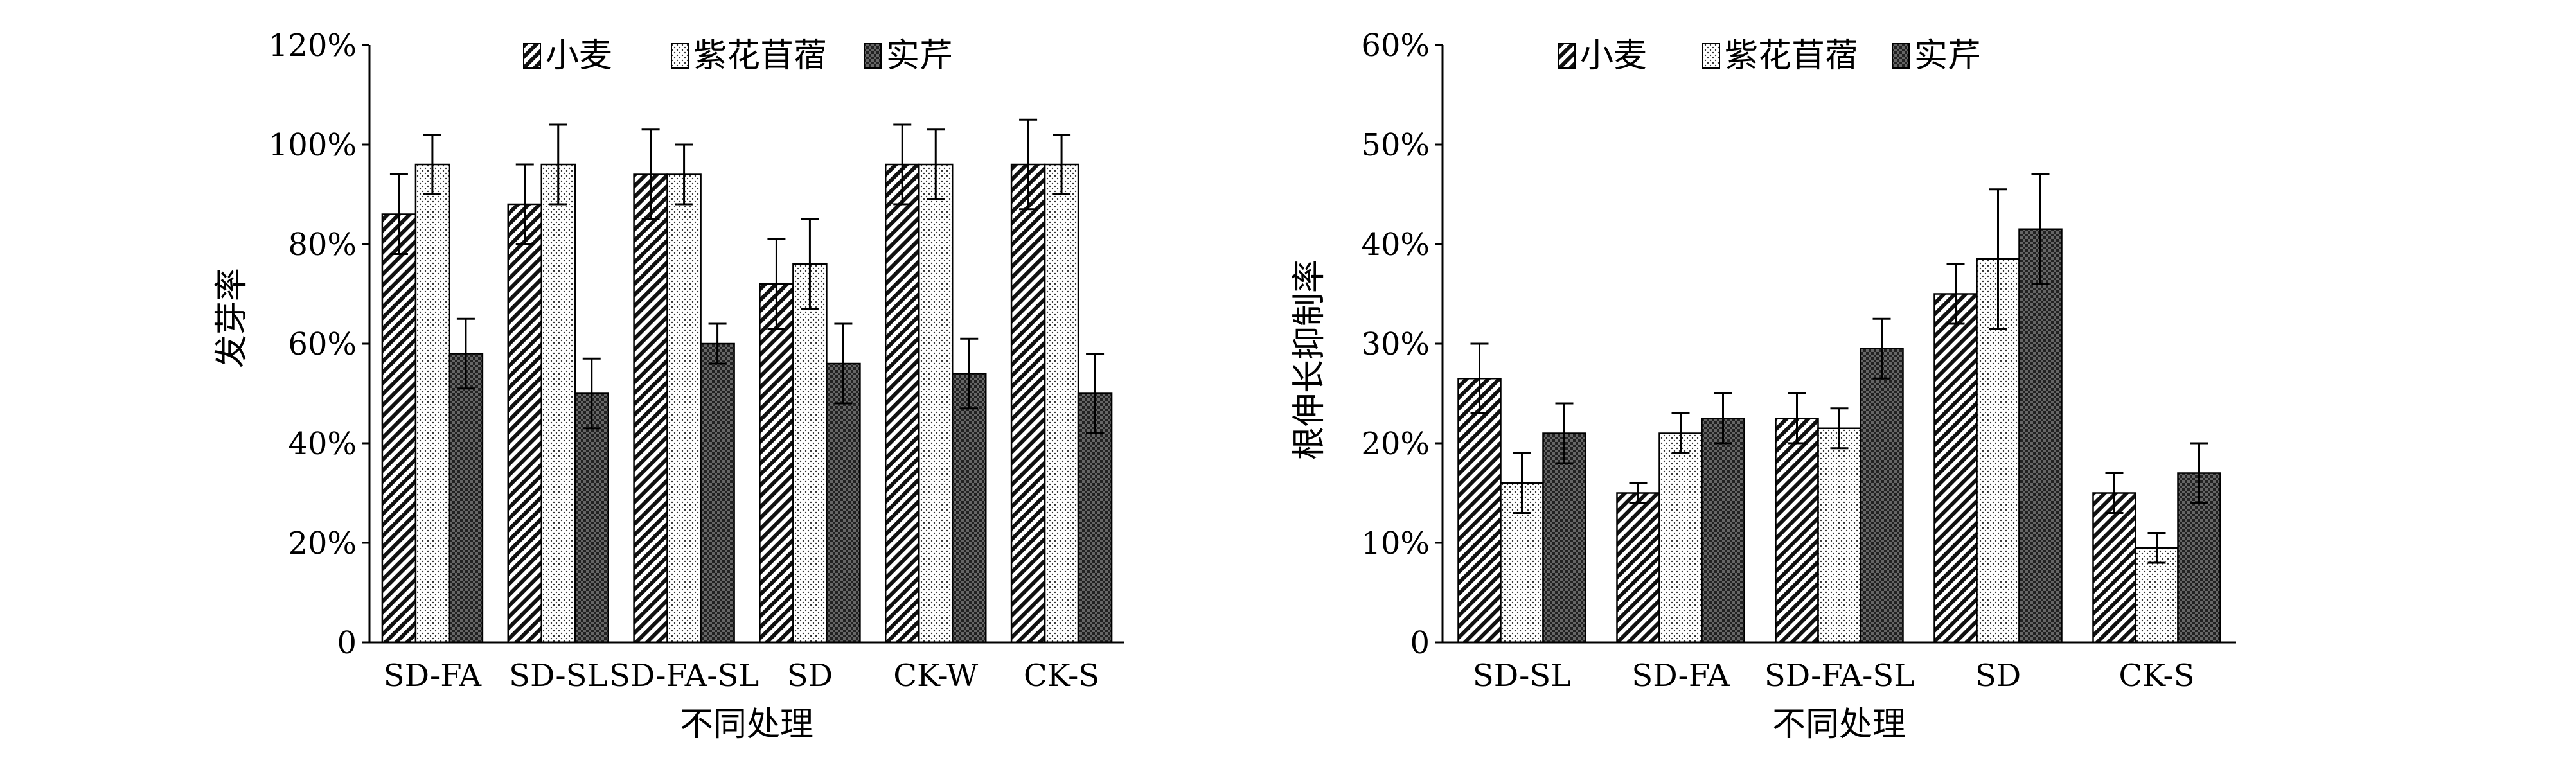 The image size is (2576, 758). Describe the element at coordinates (1395, 145) in the screenshot. I see `y-tick-label: 50%` at that location.